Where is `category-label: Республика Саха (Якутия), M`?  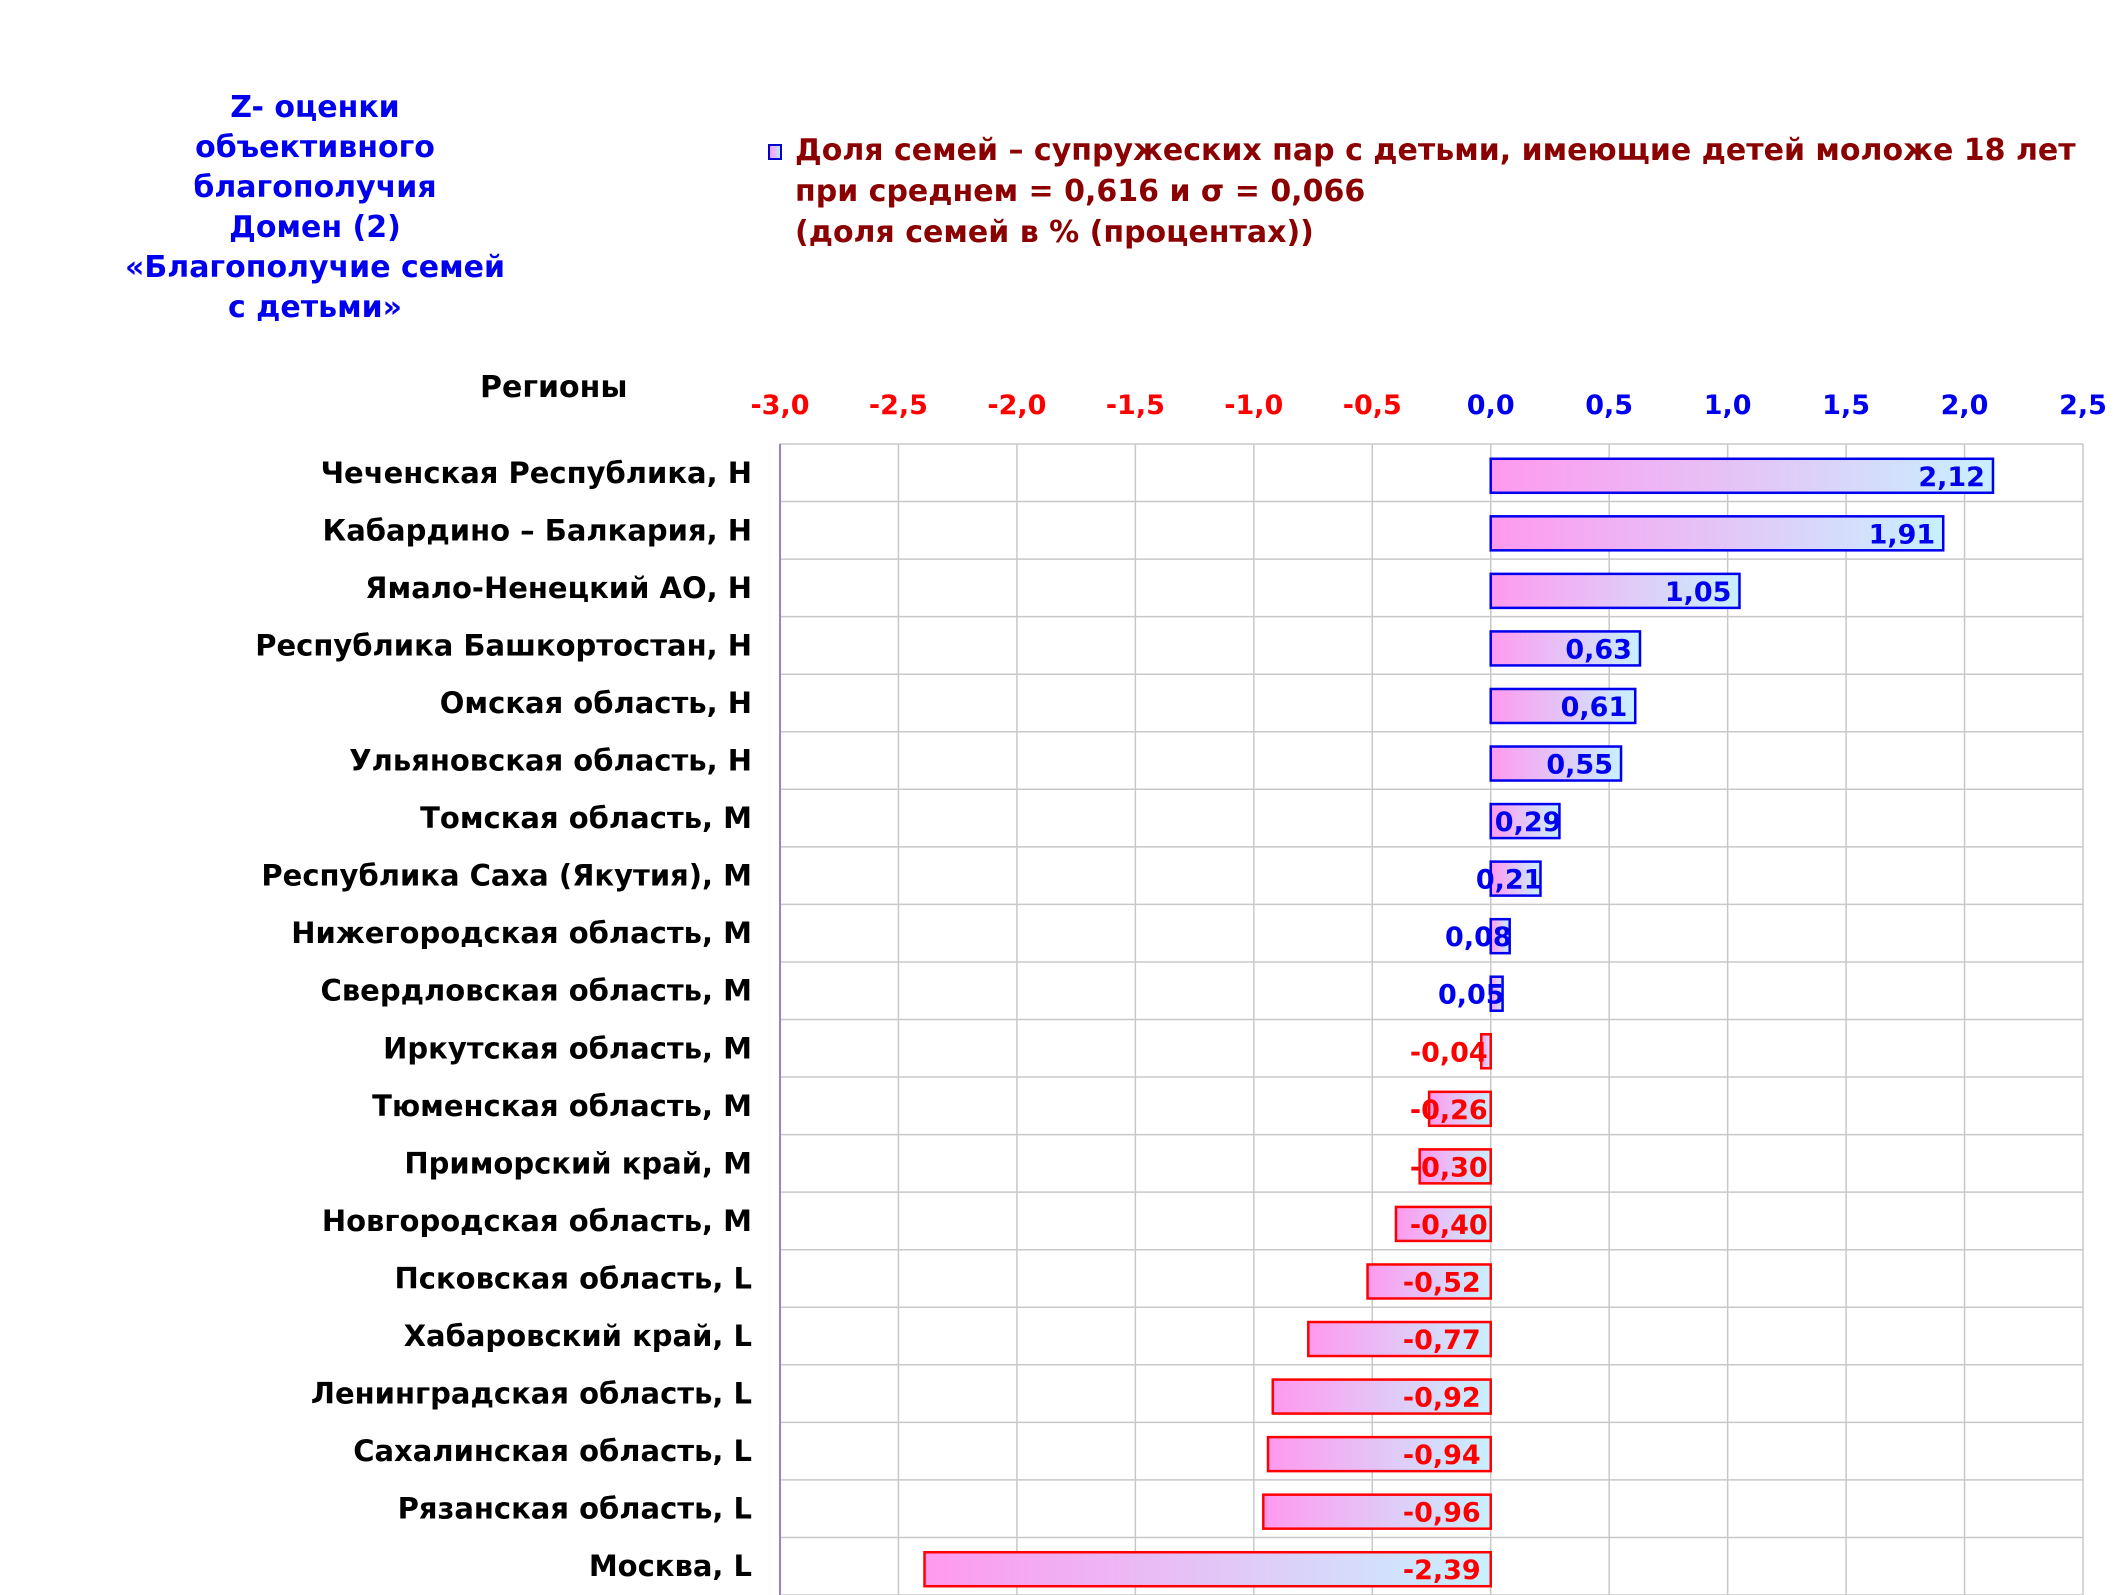
category-label: Республика Саха (Якутия), M is located at coordinates (506, 876).